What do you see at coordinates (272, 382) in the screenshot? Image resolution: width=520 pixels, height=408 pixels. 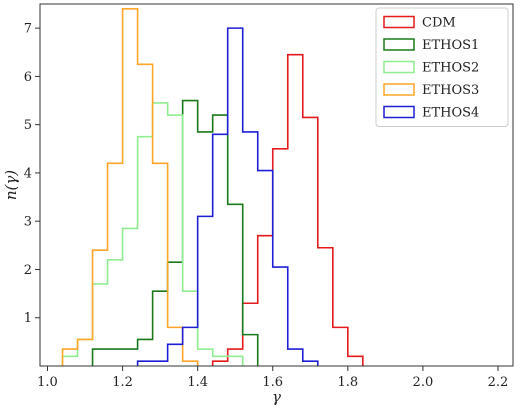 I see `x-tick-label: 1.6` at bounding box center [272, 382].